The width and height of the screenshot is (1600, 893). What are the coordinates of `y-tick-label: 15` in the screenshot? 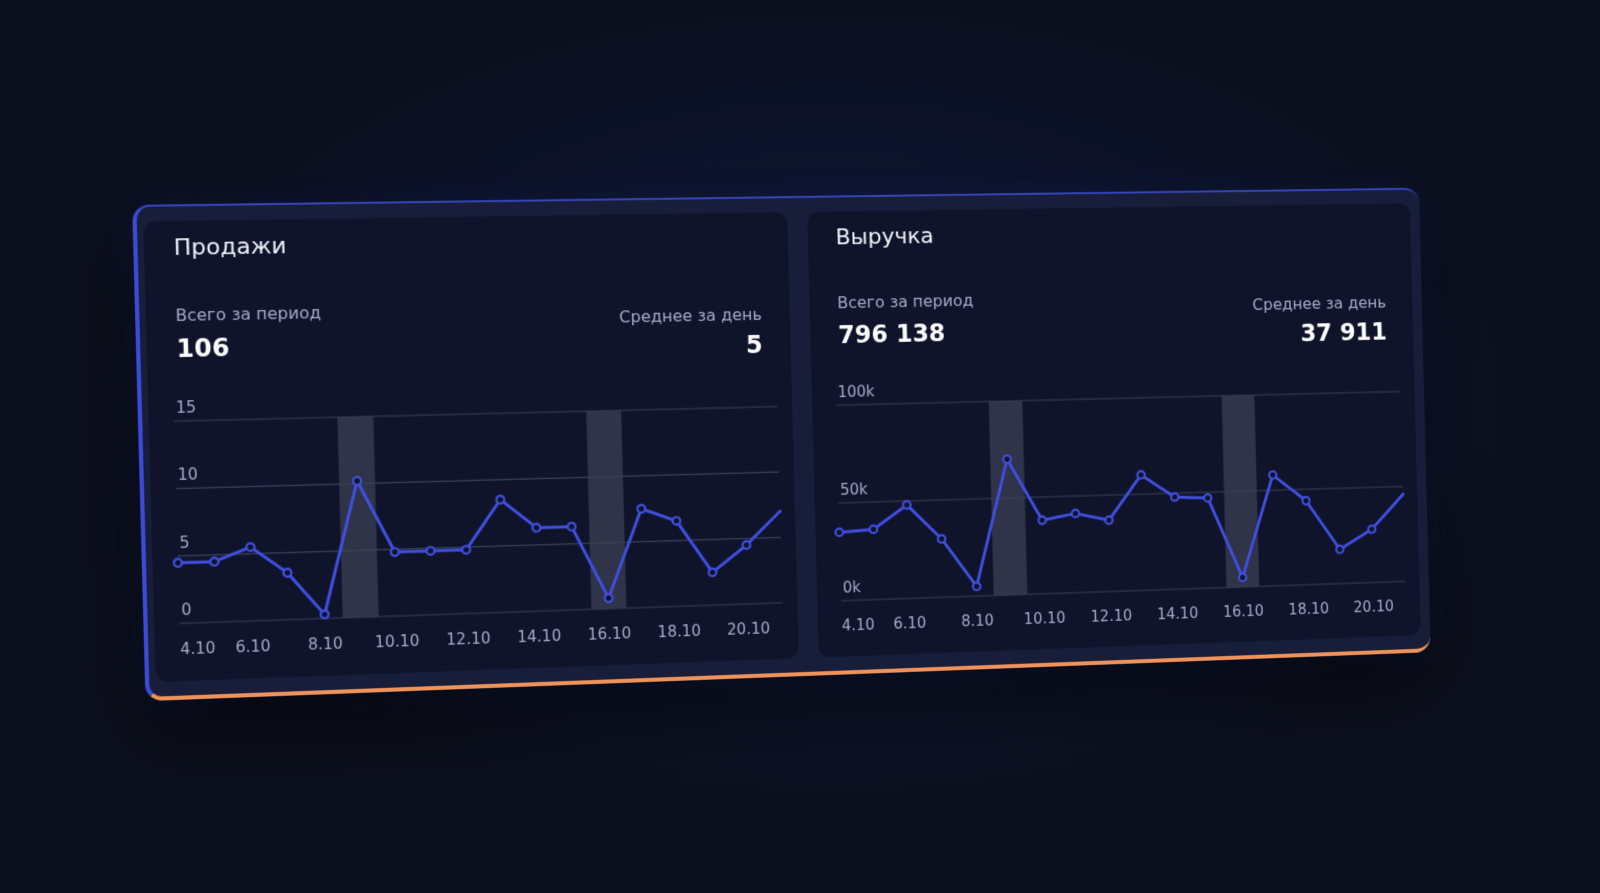 It's located at (186, 407).